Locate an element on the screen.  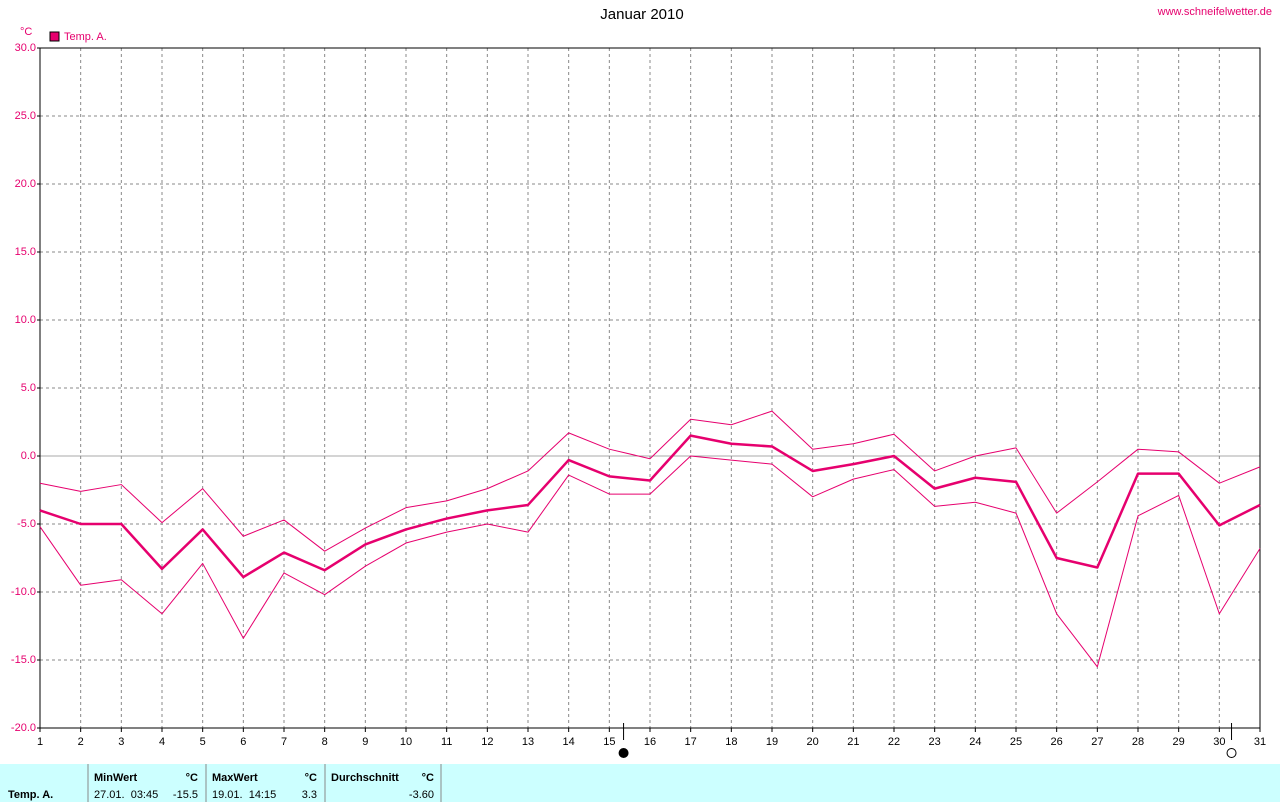
x-tick-label: 24 is located at coordinates (975, 742).